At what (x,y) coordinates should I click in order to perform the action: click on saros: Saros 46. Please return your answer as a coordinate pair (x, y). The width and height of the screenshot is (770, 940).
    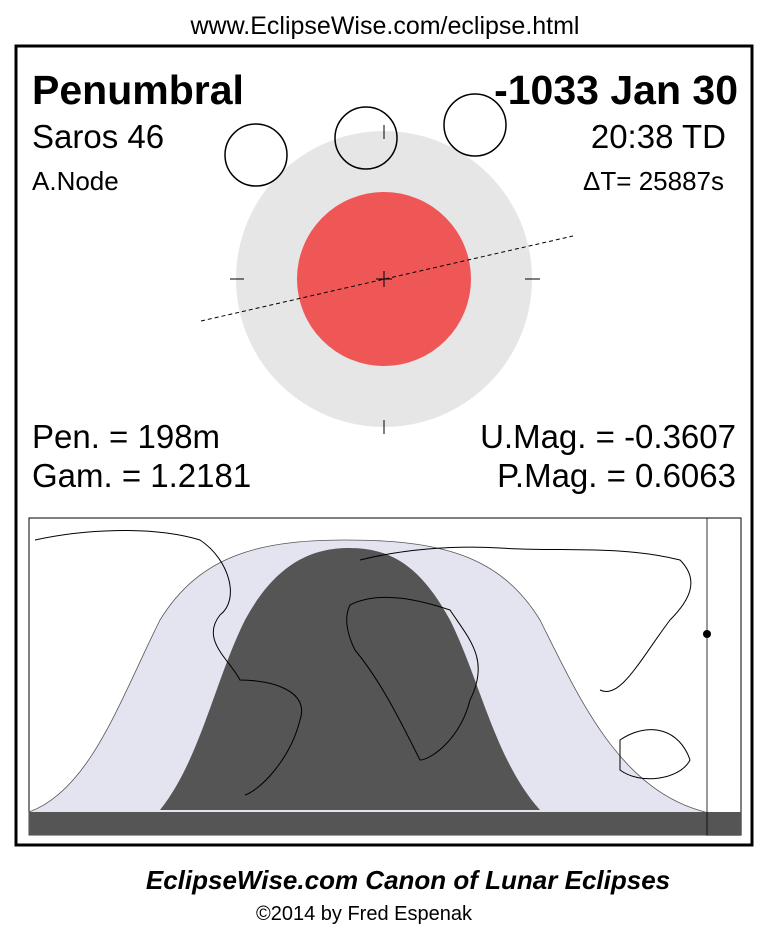
    Looking at the image, I should click on (98, 136).